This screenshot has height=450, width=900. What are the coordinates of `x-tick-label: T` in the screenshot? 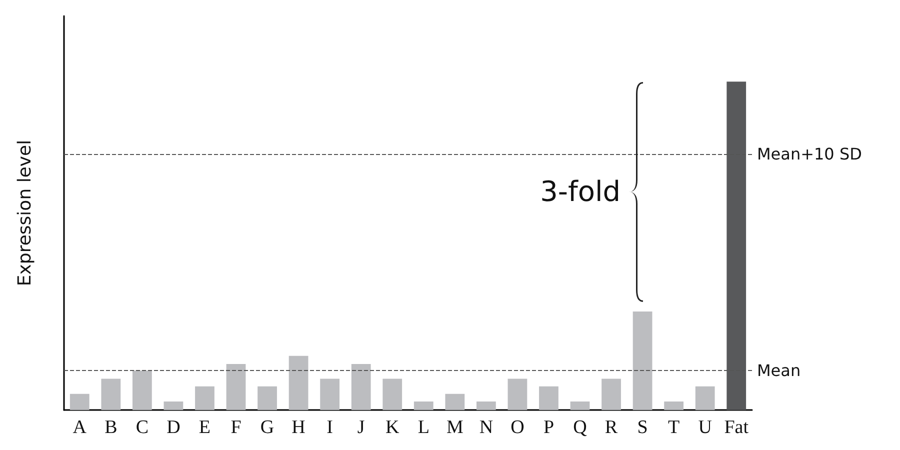 It's located at (674, 427).